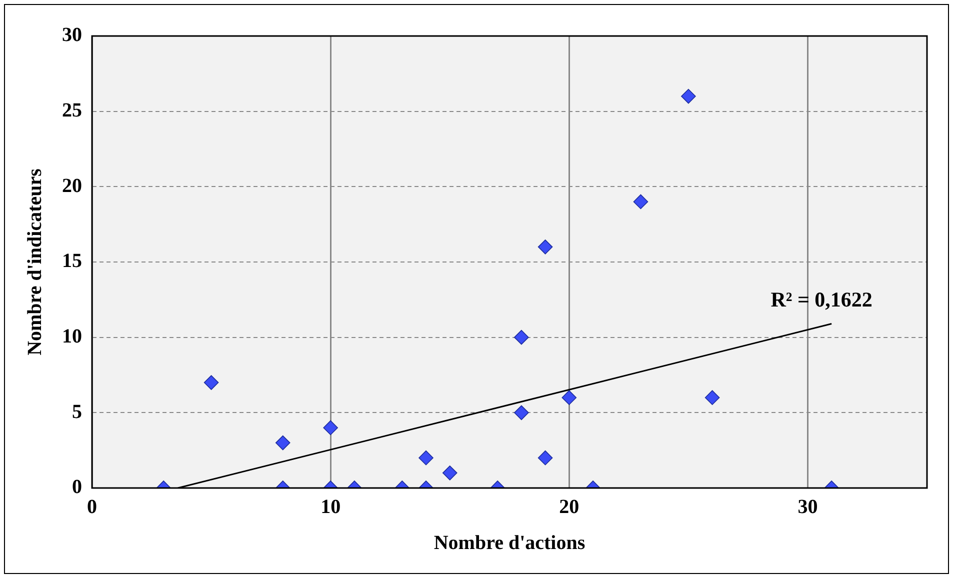 The image size is (955, 580). Describe the element at coordinates (77, 487) in the screenshot. I see `y-tick-label: 0` at that location.